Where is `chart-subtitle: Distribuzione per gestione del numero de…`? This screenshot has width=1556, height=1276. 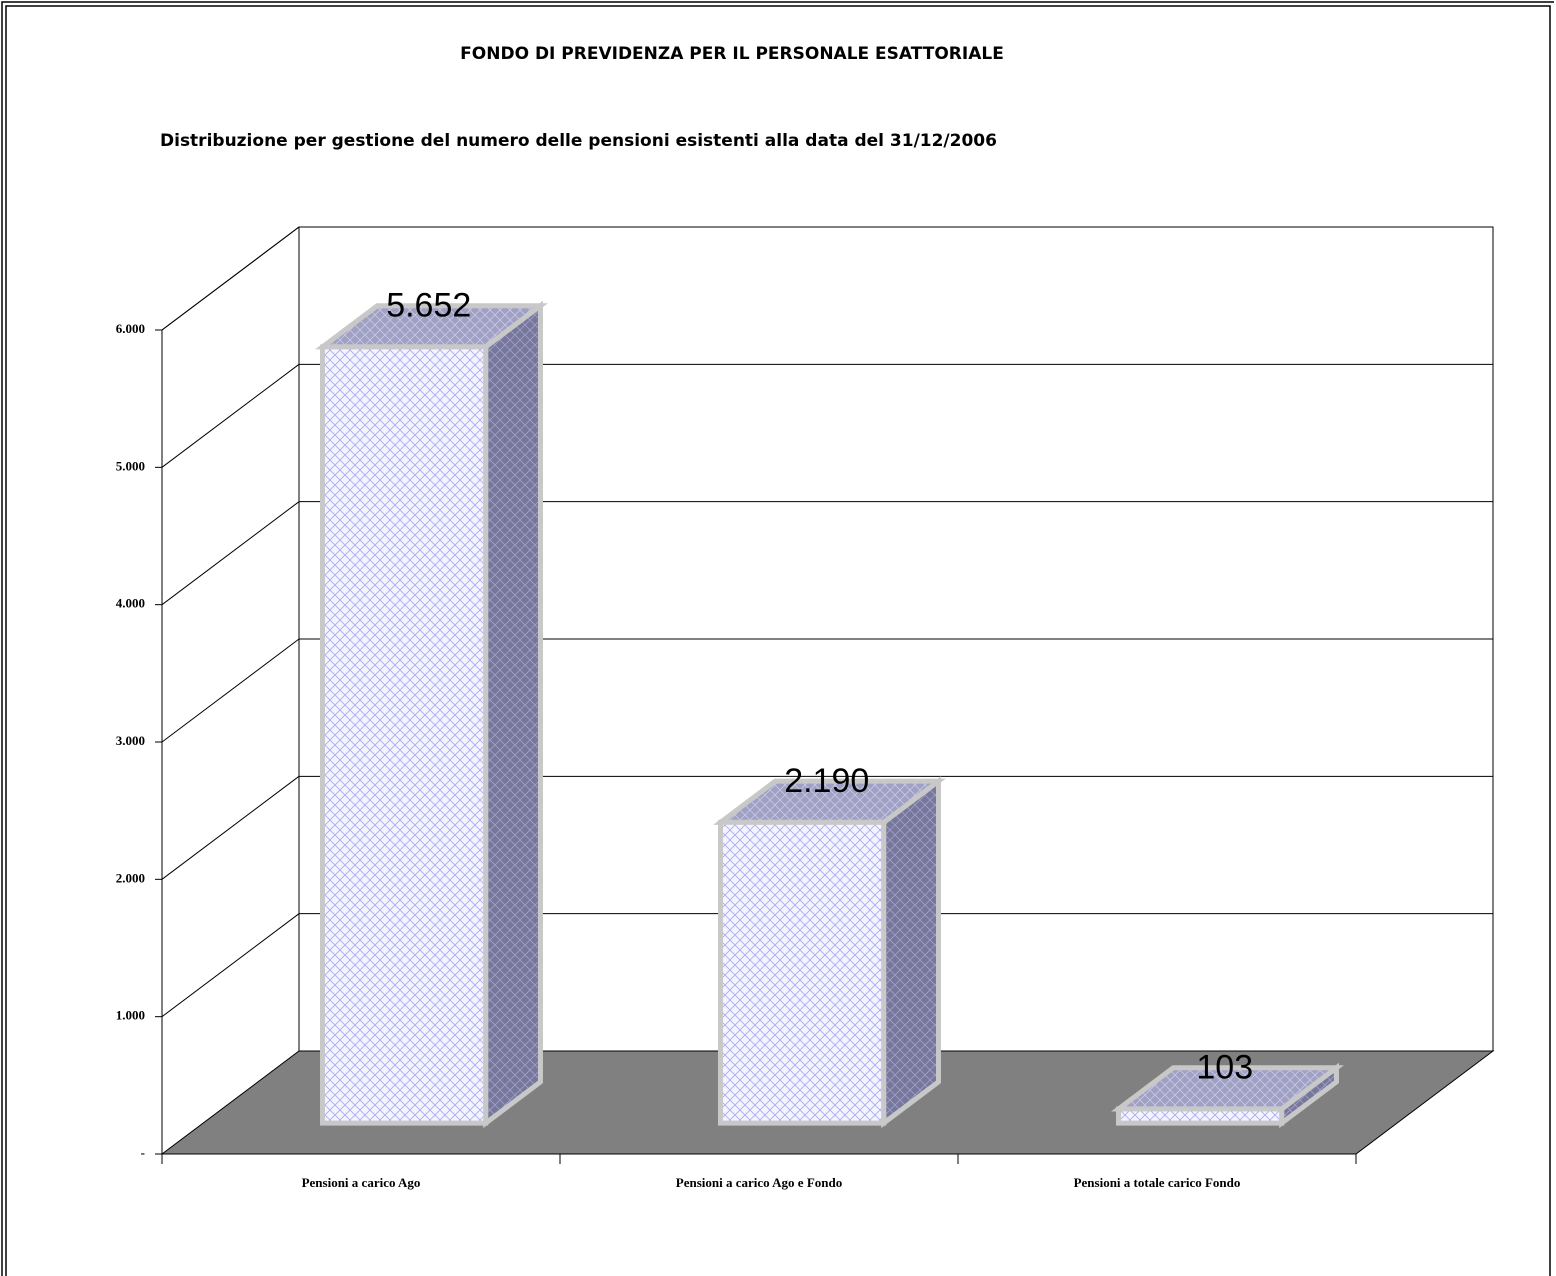 chart-subtitle: Distribuzione per gestione del numero de… is located at coordinates (578, 141).